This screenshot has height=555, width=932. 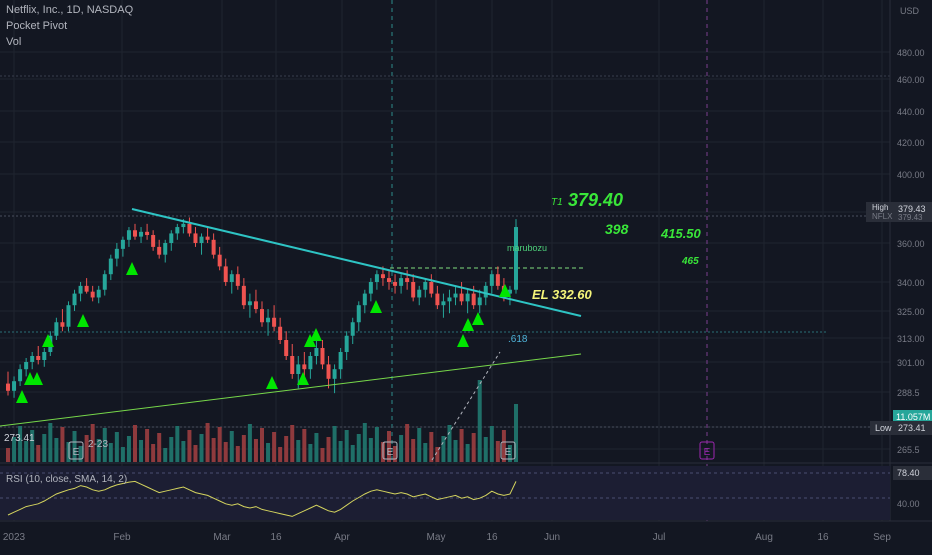 I want to click on annotation-t3: 415.50, so click(x=681, y=233).